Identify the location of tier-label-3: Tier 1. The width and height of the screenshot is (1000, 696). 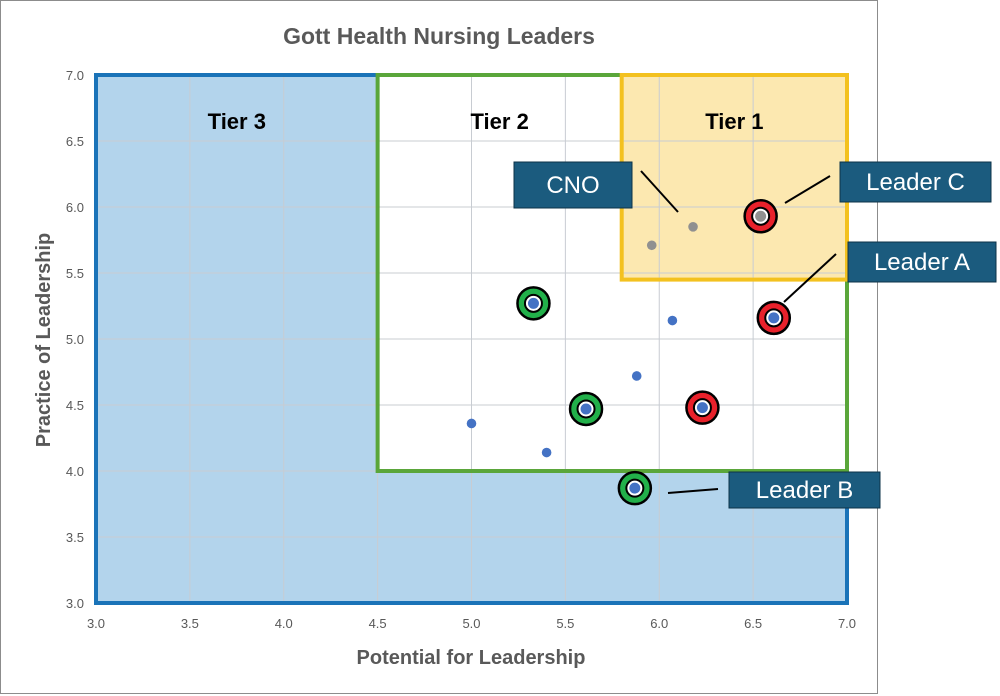
(734, 121).